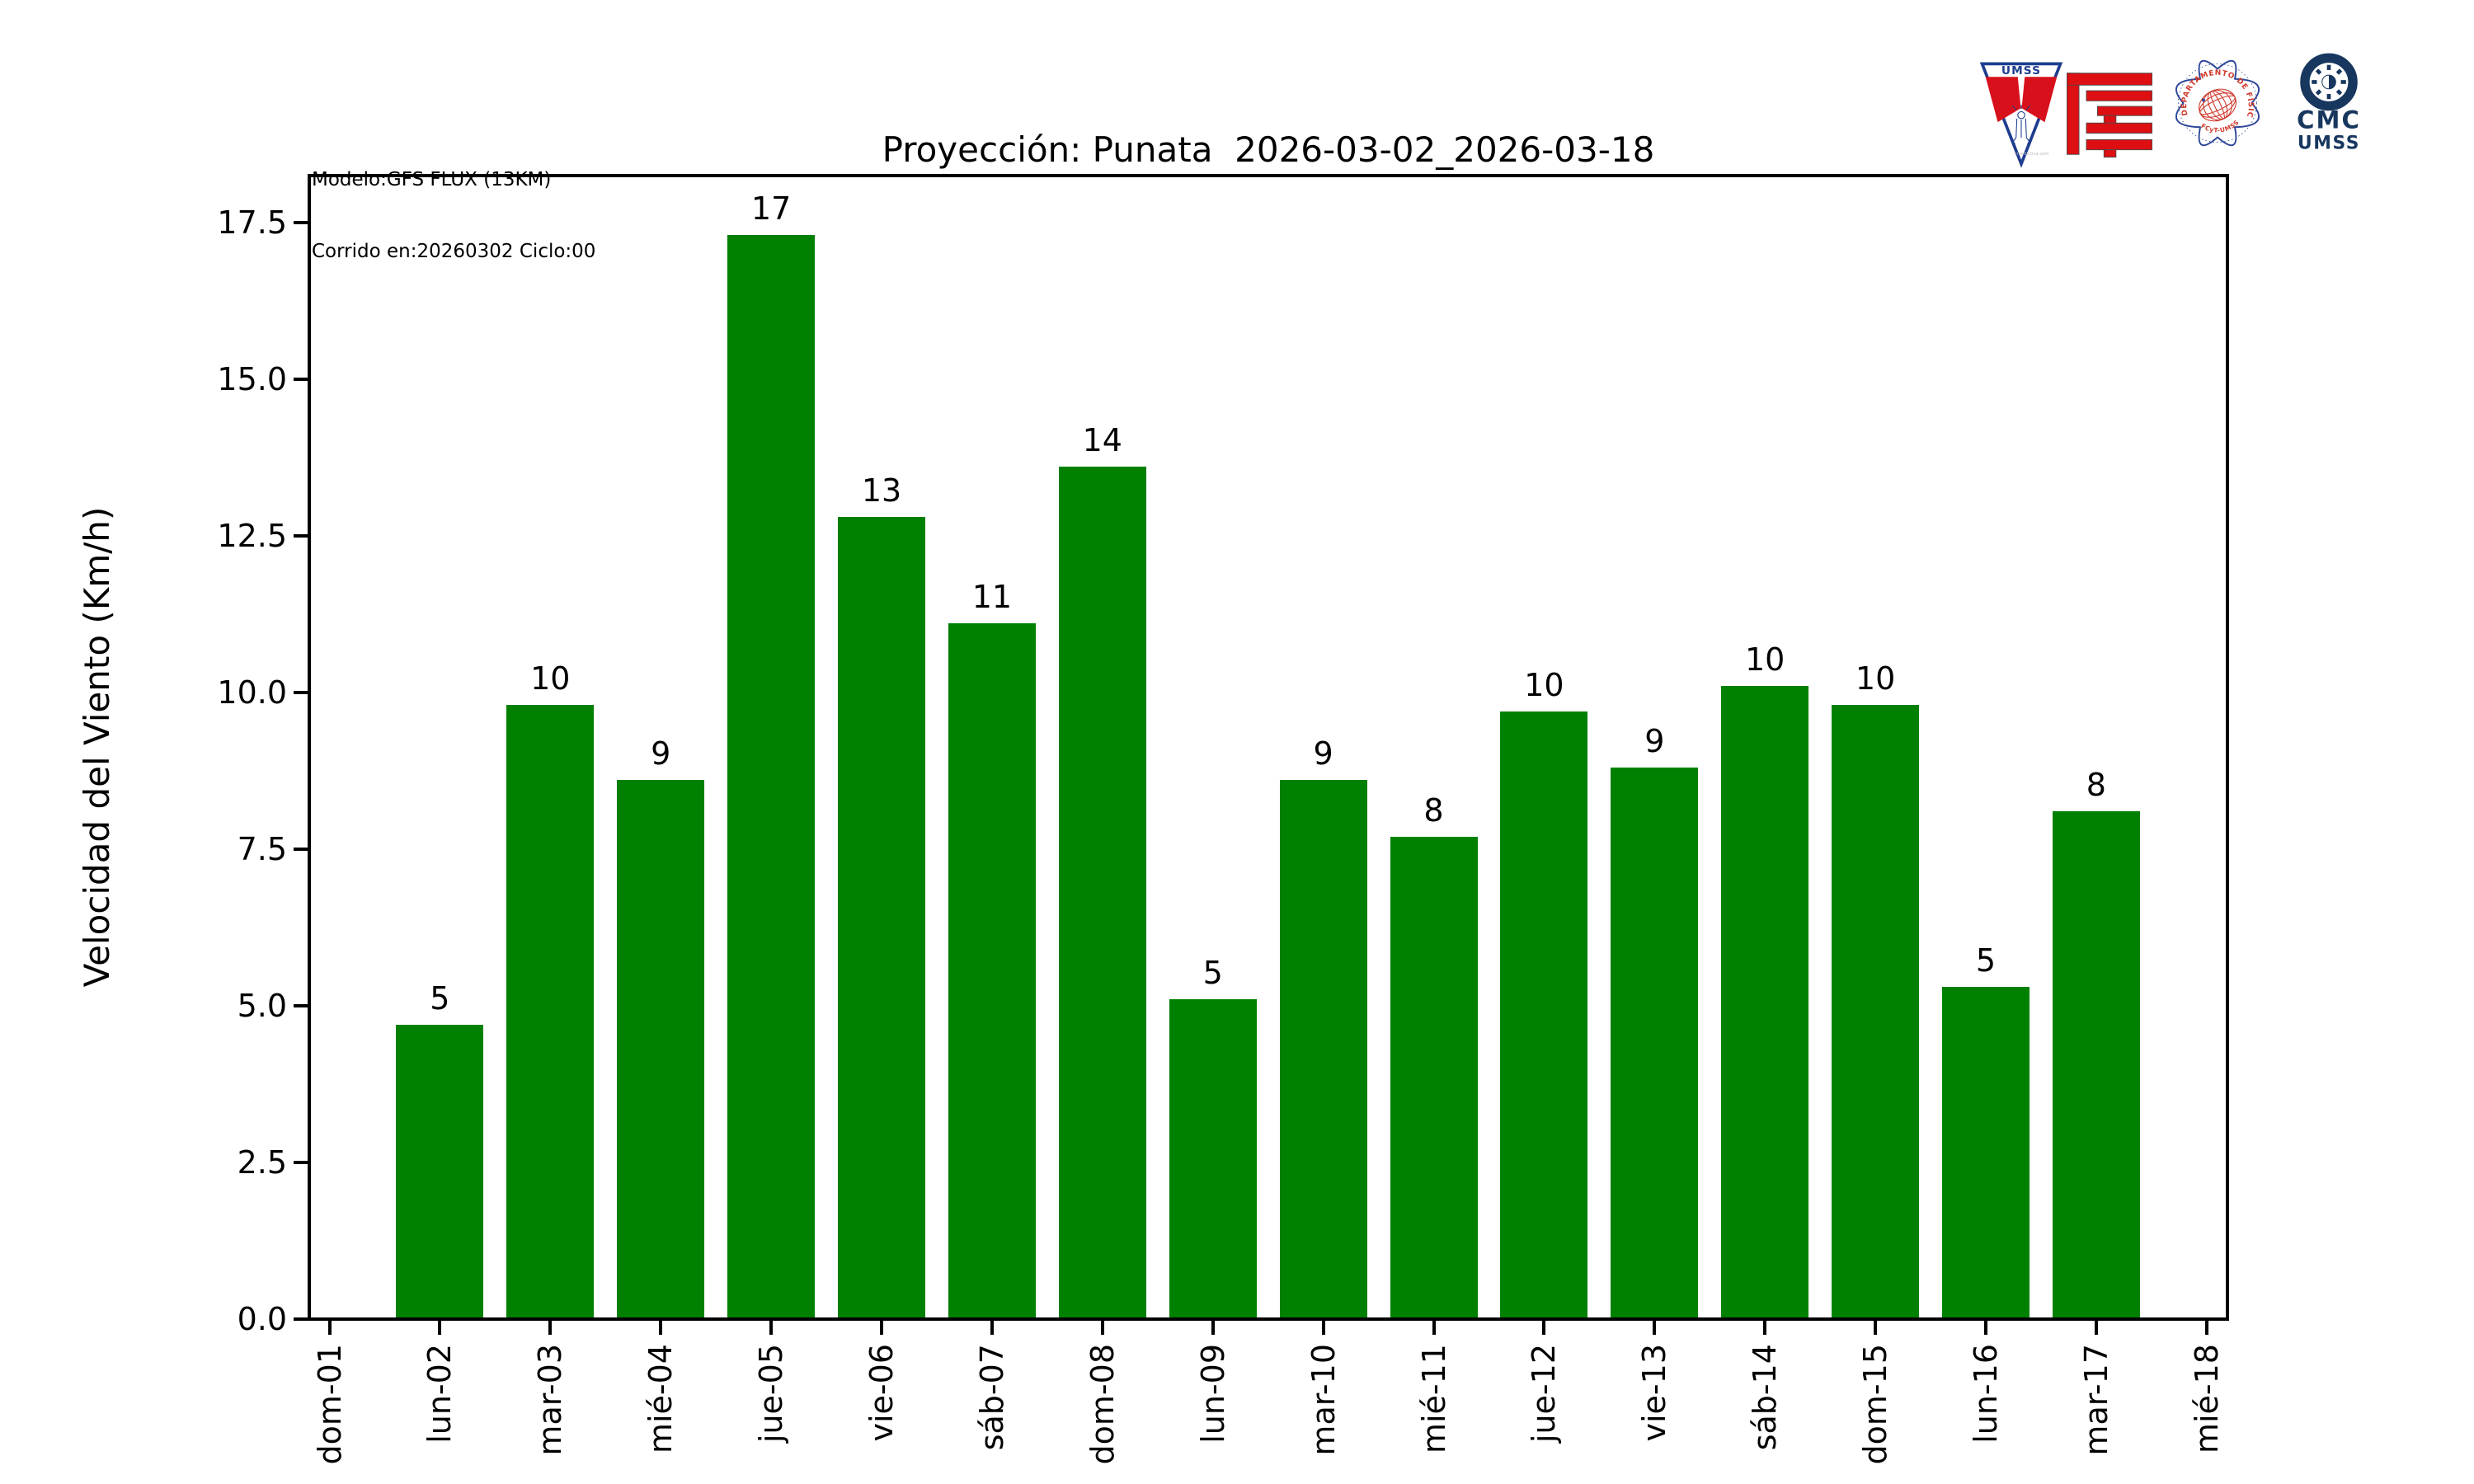 The width and height of the screenshot is (2474, 1484). Describe the element at coordinates (252, 379) in the screenshot. I see `y-tick-label: 15.0` at that location.